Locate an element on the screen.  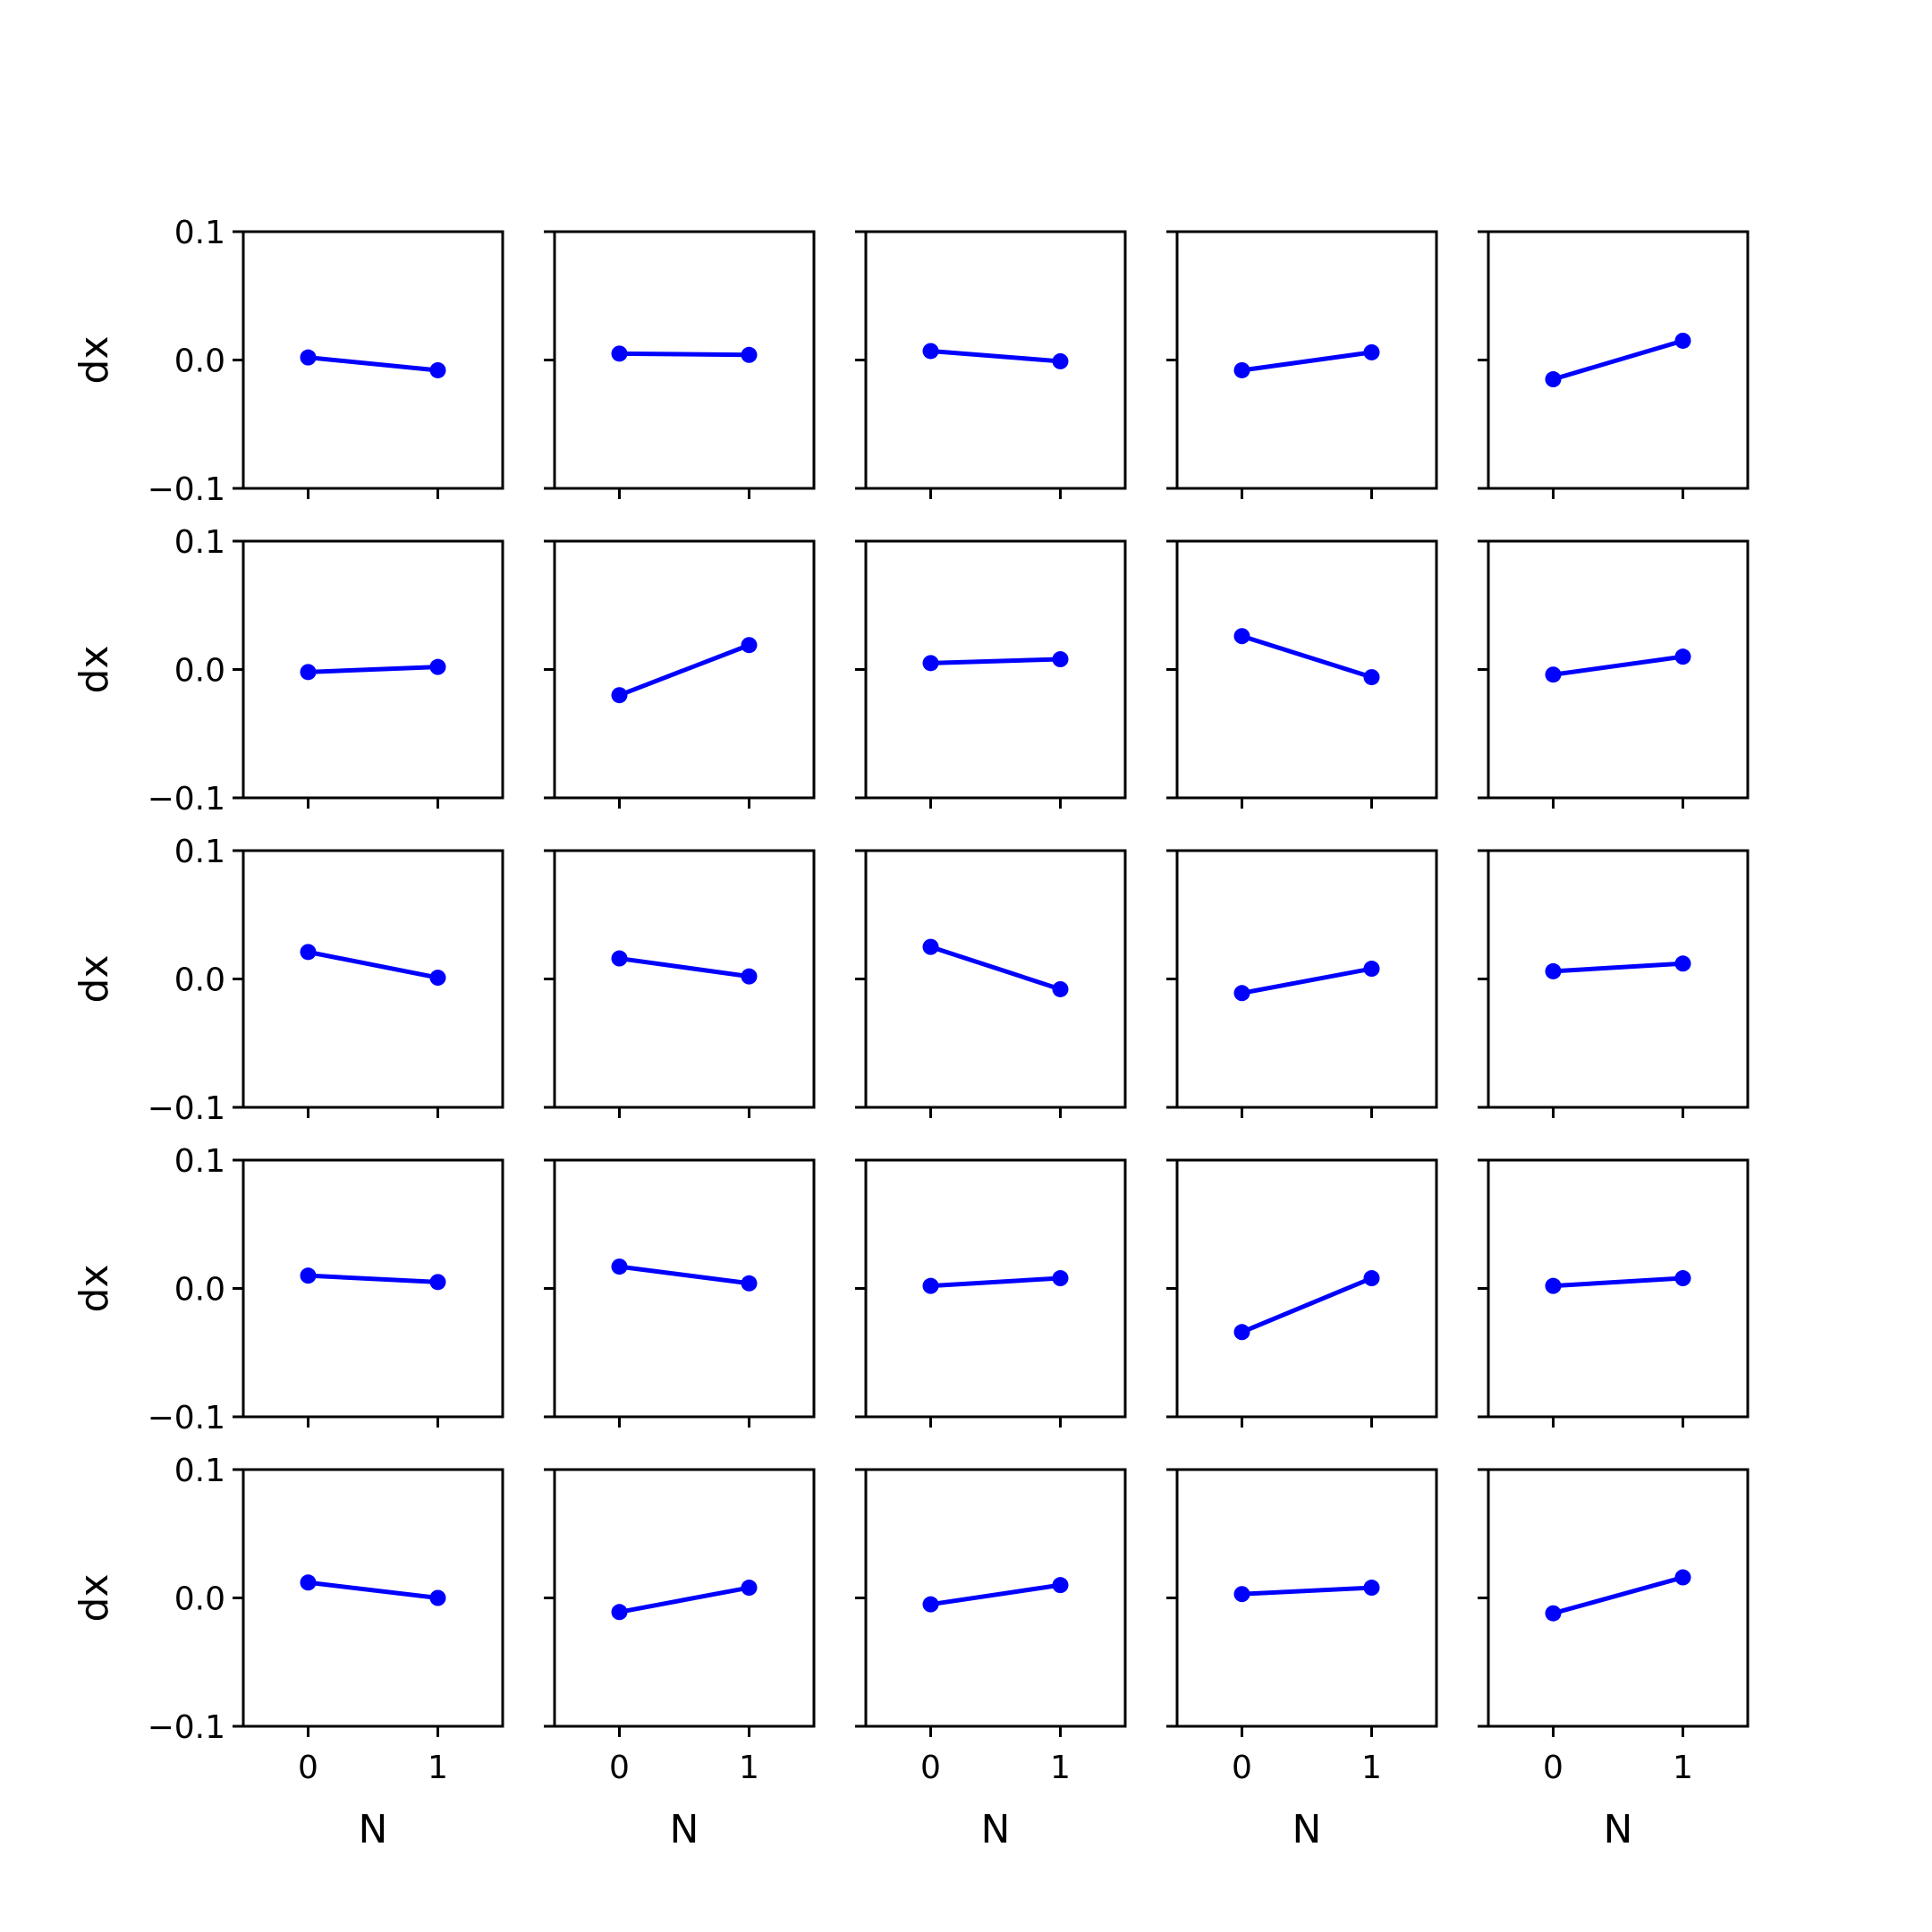
subplot-r1-c1: −0.1 0.0 0.1 dx is located at coordinates (288, 361).